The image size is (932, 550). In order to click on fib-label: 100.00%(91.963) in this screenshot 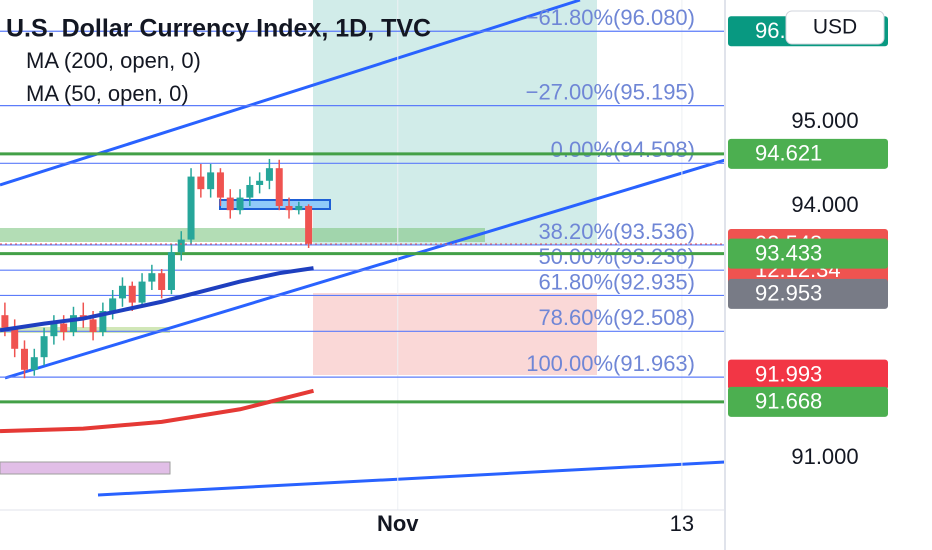, I will do `click(610, 363)`.